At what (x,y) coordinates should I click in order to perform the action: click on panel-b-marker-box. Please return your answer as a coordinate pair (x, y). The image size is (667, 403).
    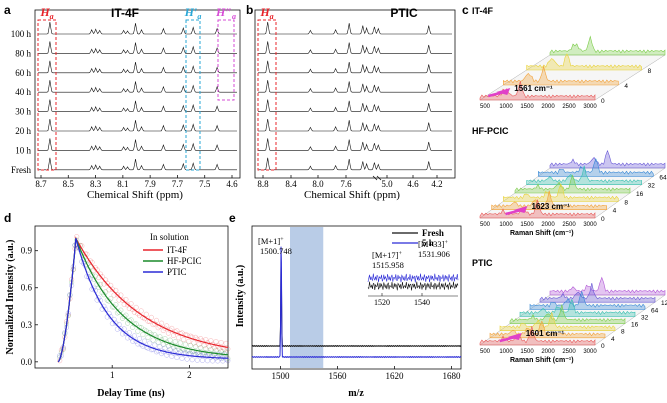
    Looking at the image, I should click on (267, 95).